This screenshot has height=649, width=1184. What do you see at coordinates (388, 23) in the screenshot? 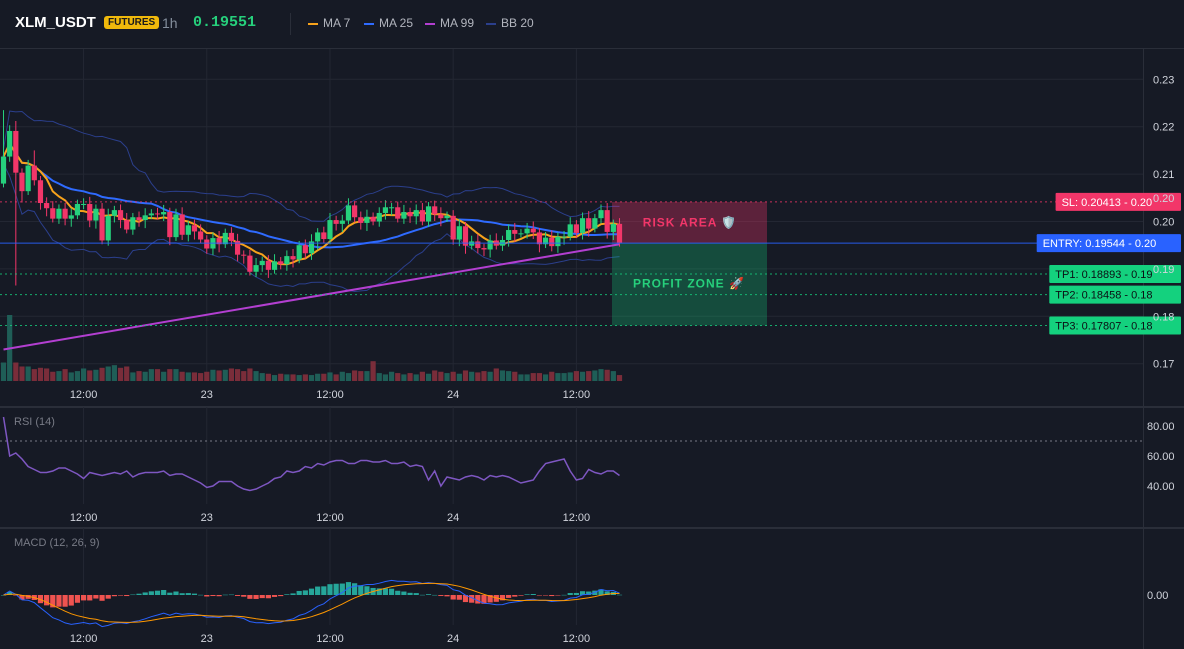
I see `legend-ma25: MA 25` at bounding box center [388, 23].